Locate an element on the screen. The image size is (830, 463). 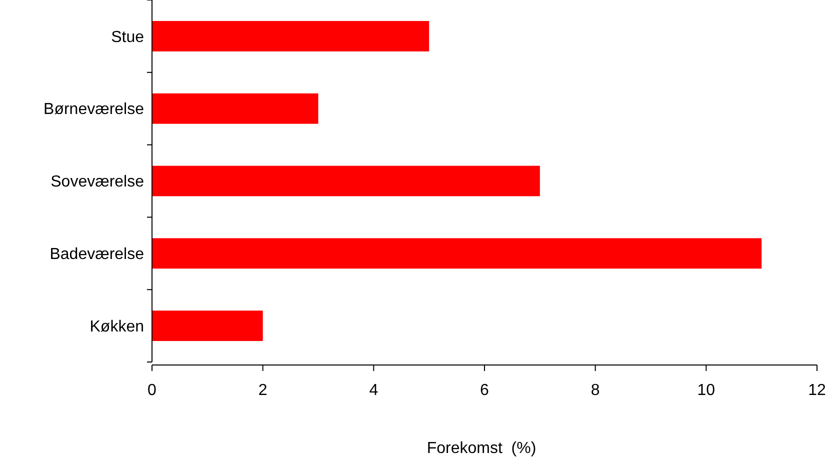
y-tick-label: Stue is located at coordinates (127, 37).